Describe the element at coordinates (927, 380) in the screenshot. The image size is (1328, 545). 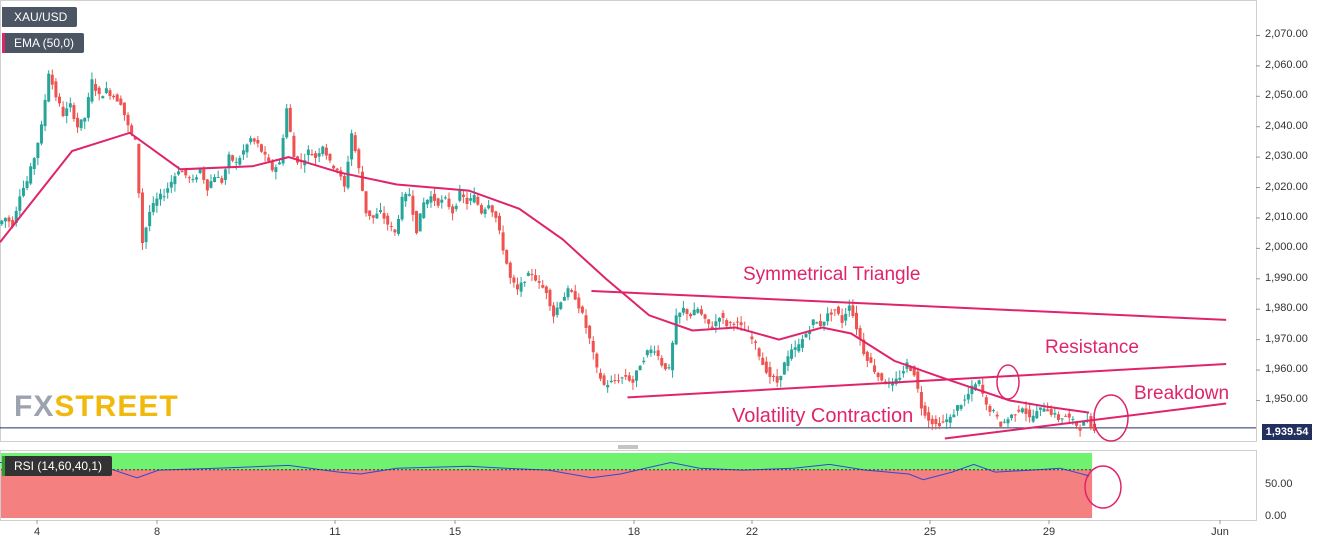
I see `trendline` at that location.